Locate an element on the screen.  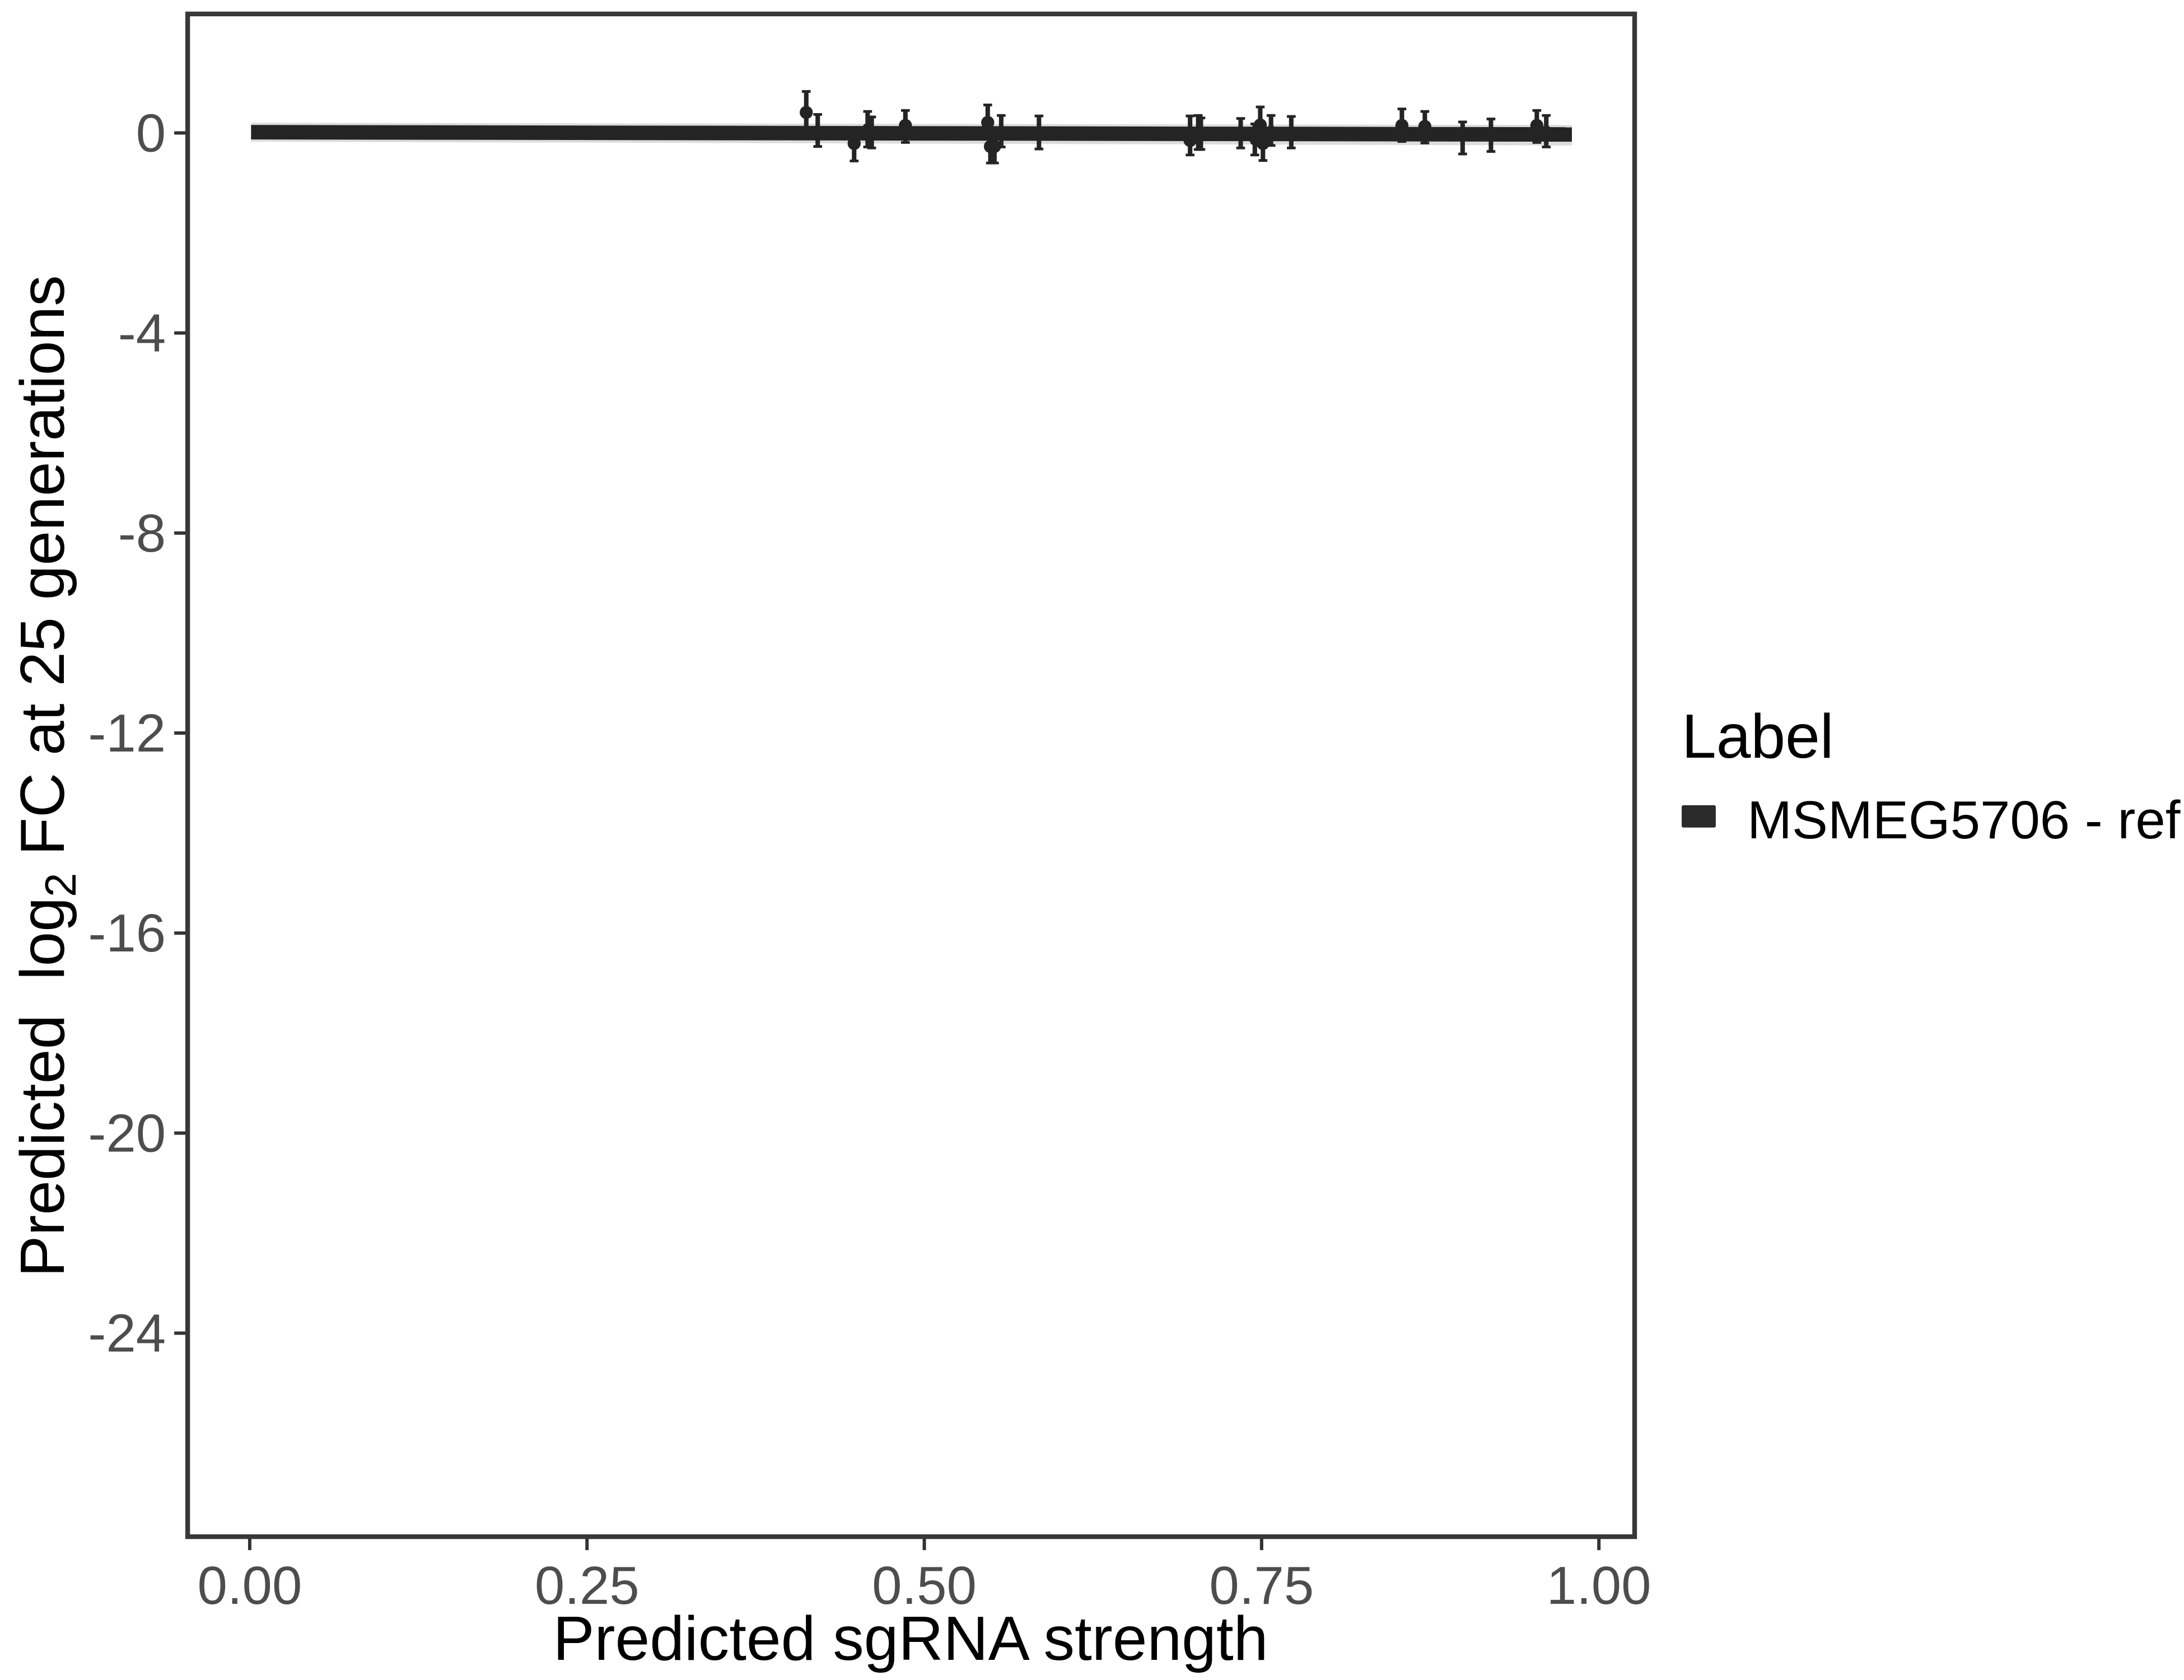
pointrange-layer is located at coordinates (1176, 128).